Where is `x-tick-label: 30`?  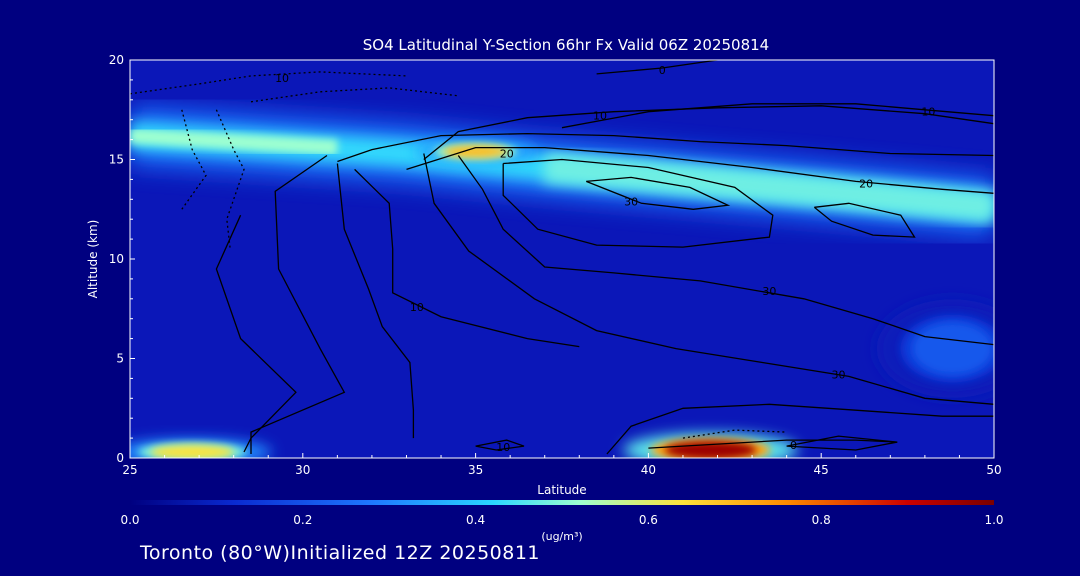 x-tick-label: 30 is located at coordinates (302, 470).